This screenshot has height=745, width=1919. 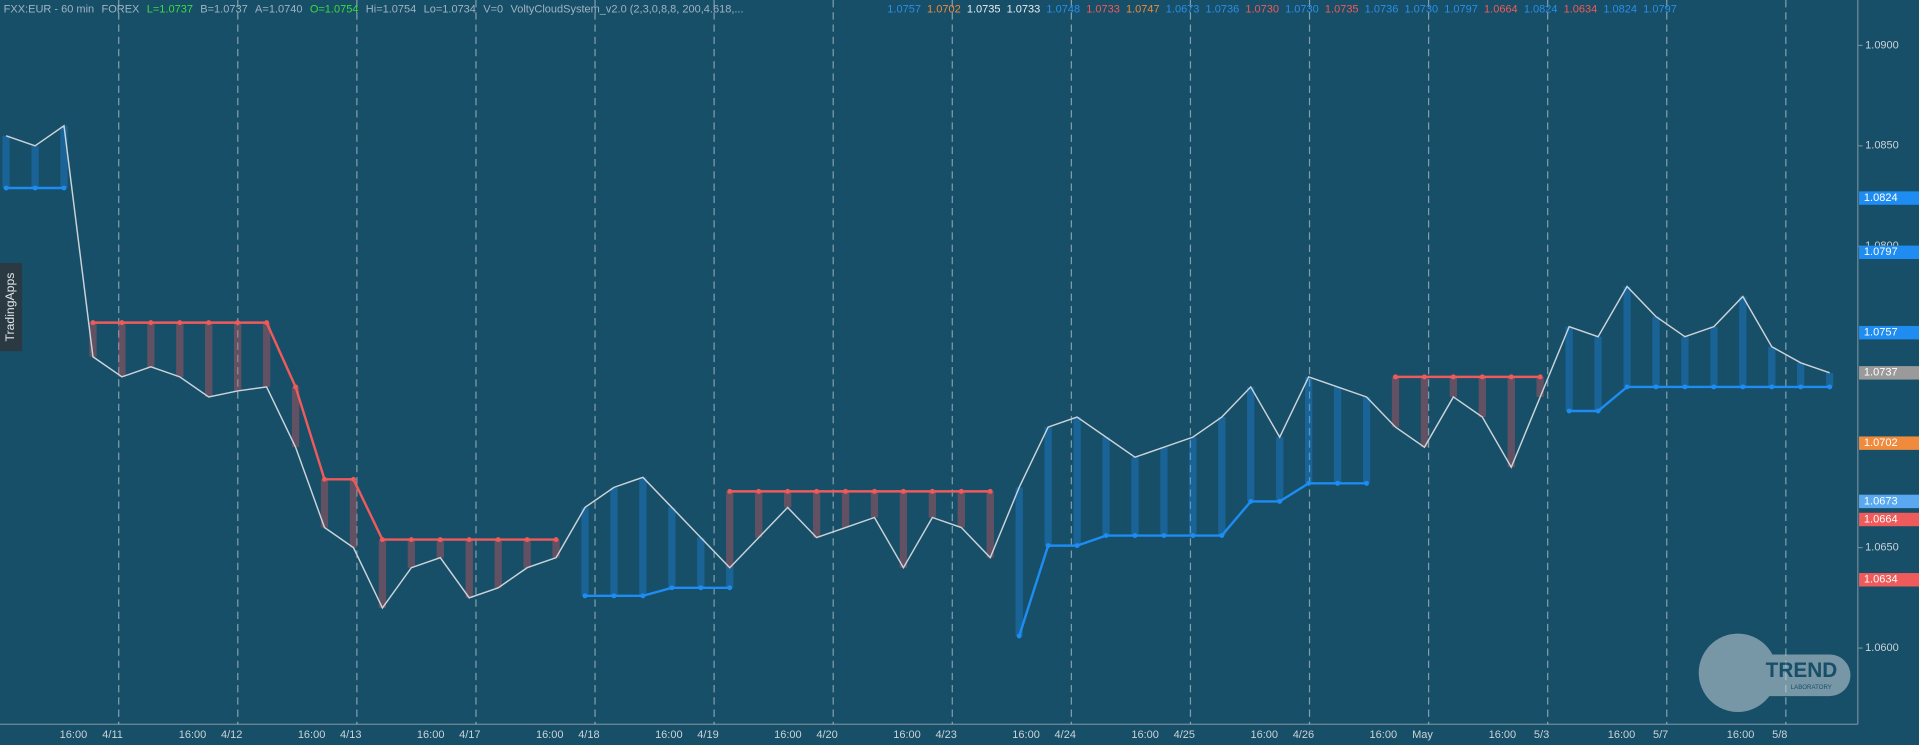 What do you see at coordinates (231, 735) in the screenshot?
I see `x-tick-label: 4/12` at bounding box center [231, 735].